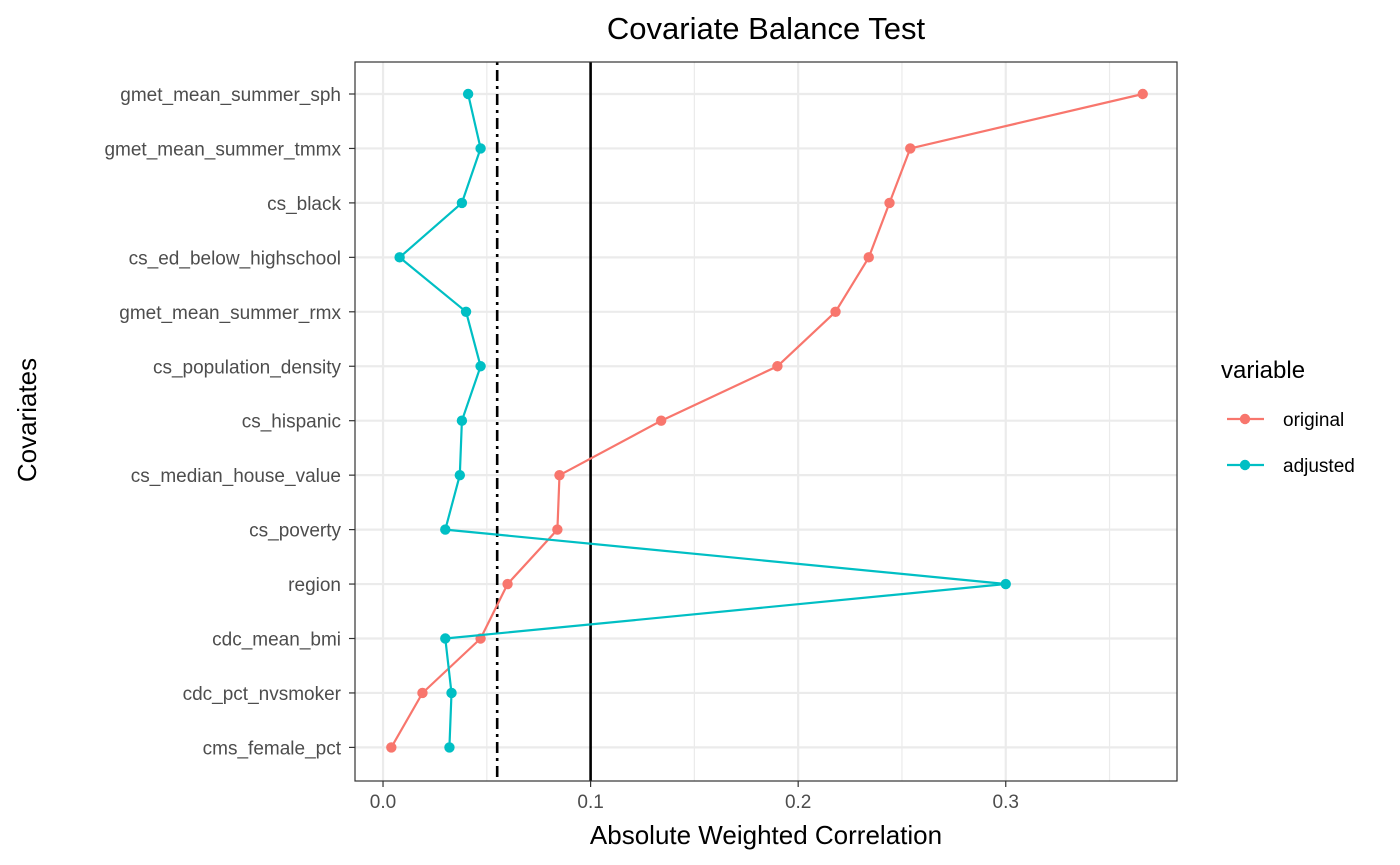 The width and height of the screenshot is (1400, 865). What do you see at coordinates (766, 28) in the screenshot?
I see `chart-title: Covariate Balance Test` at bounding box center [766, 28].